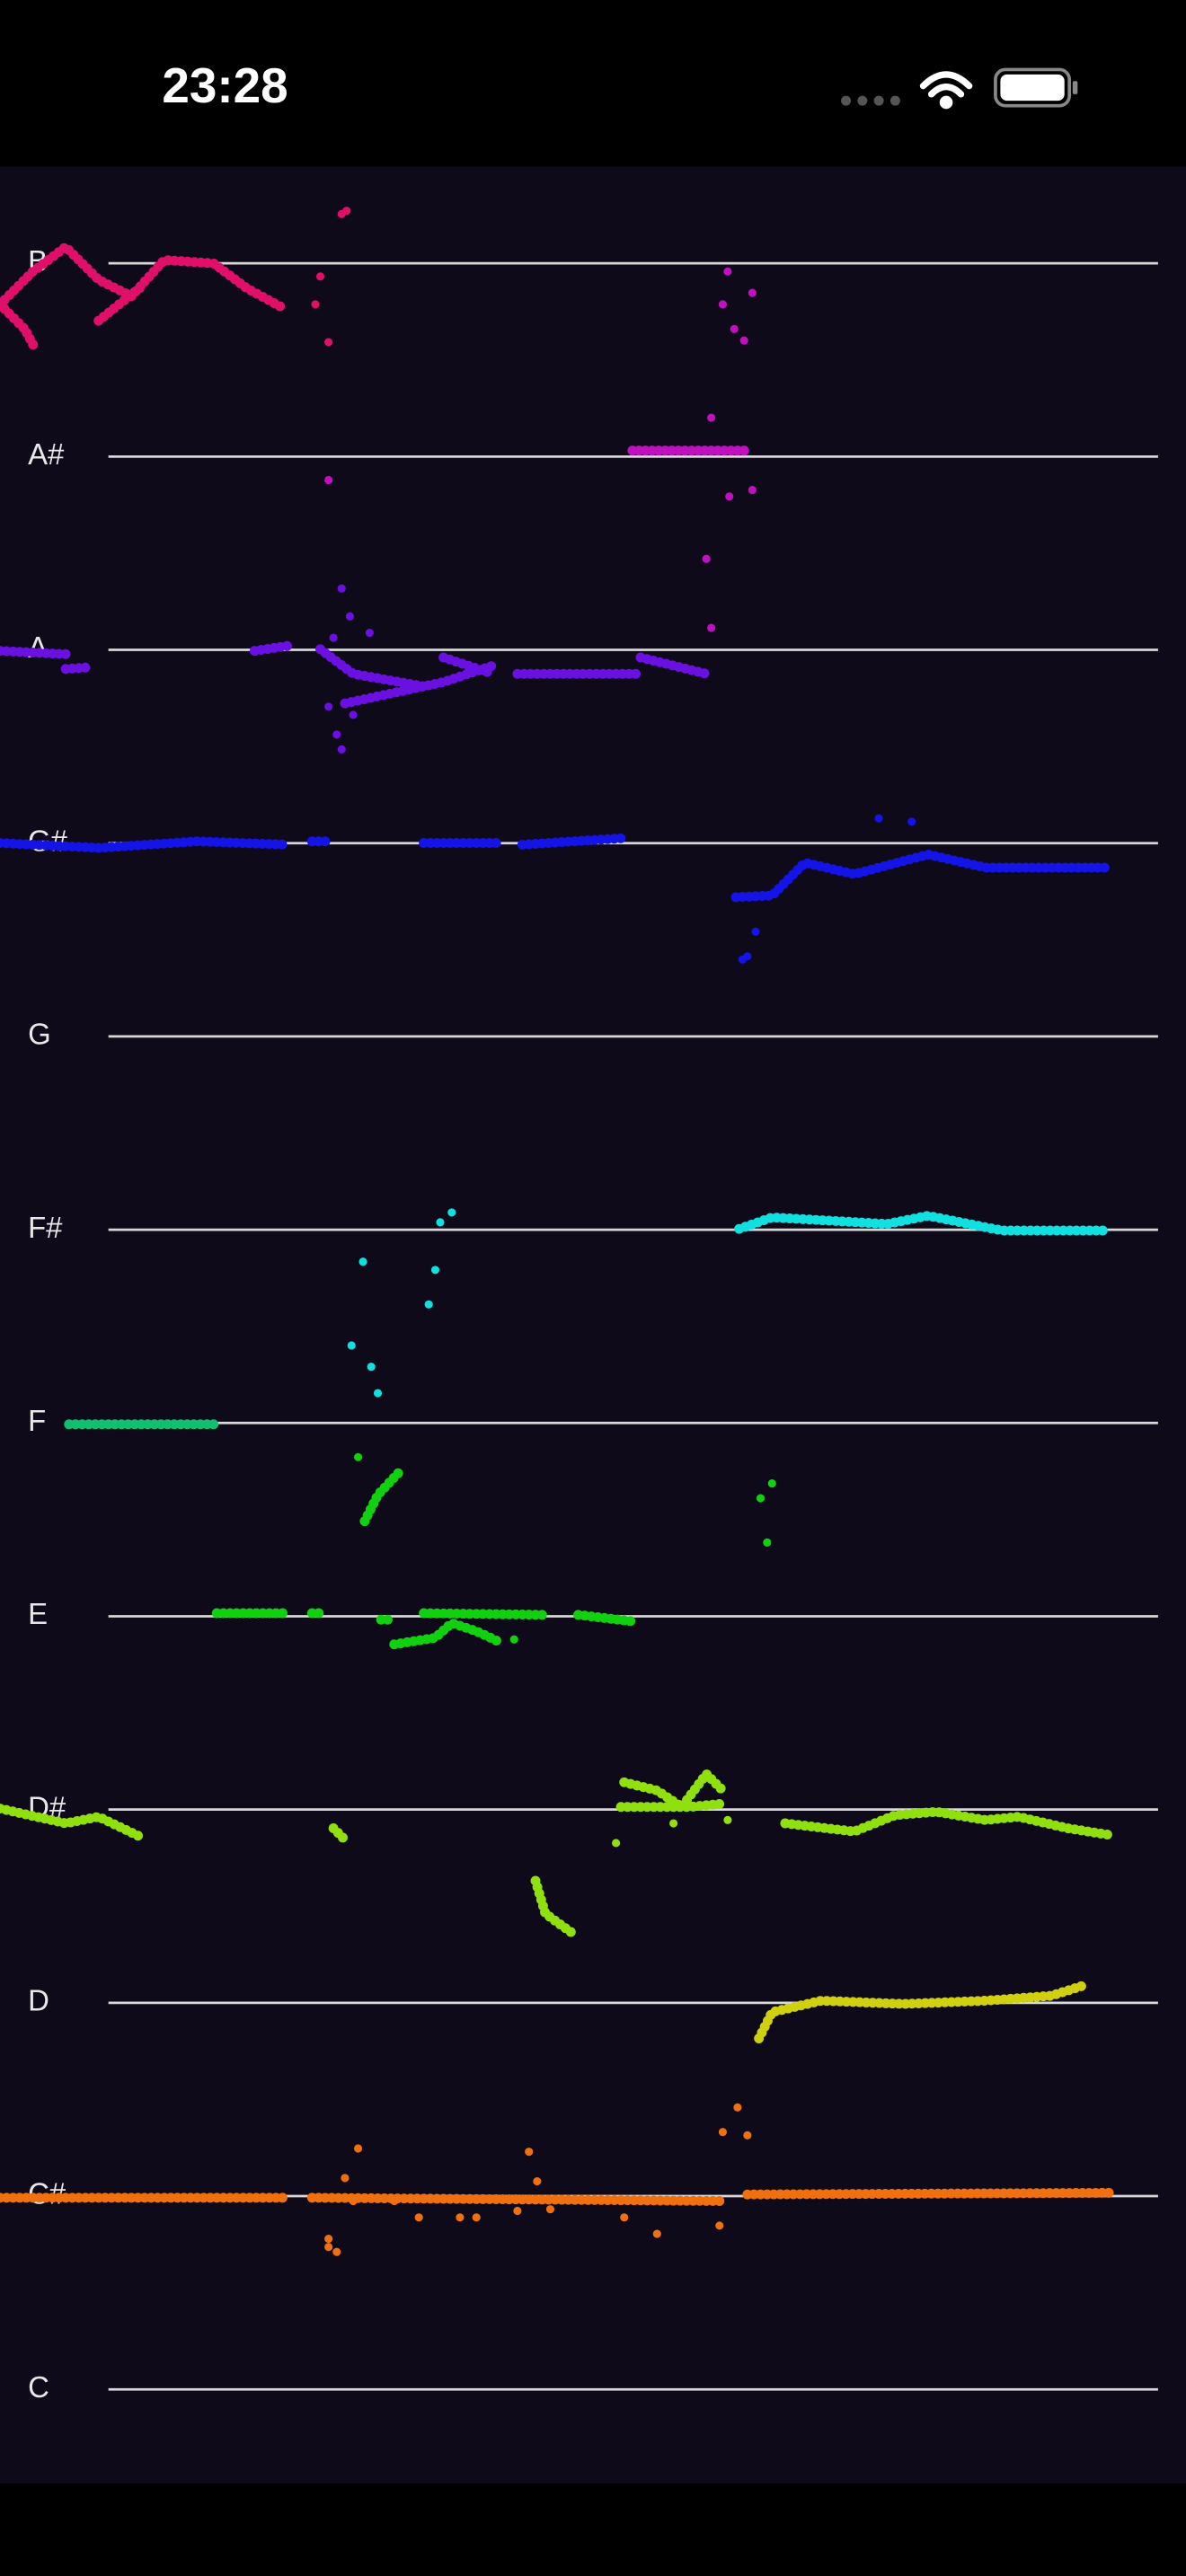 The width and height of the screenshot is (1186, 2576). I want to click on clock: 23:28, so click(225, 85).